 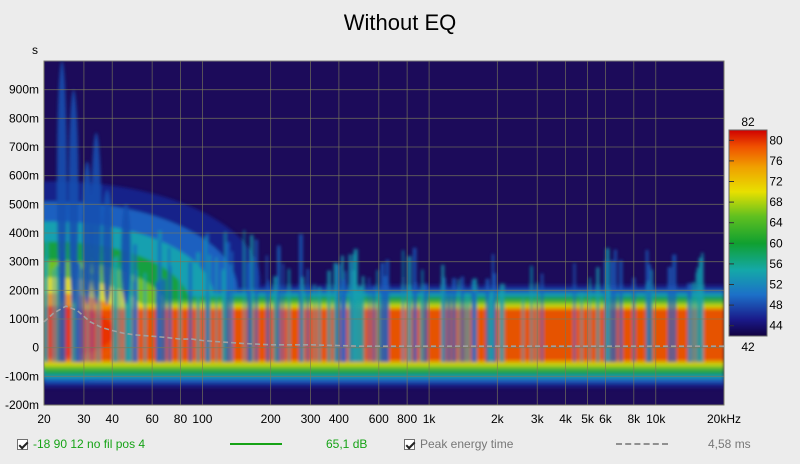 I want to click on series-value-box: 65,1 dB, so click(x=346, y=444).